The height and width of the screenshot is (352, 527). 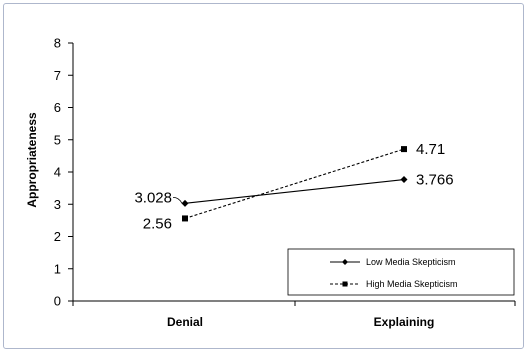 I want to click on data-label: 3.028, so click(x=153, y=197).